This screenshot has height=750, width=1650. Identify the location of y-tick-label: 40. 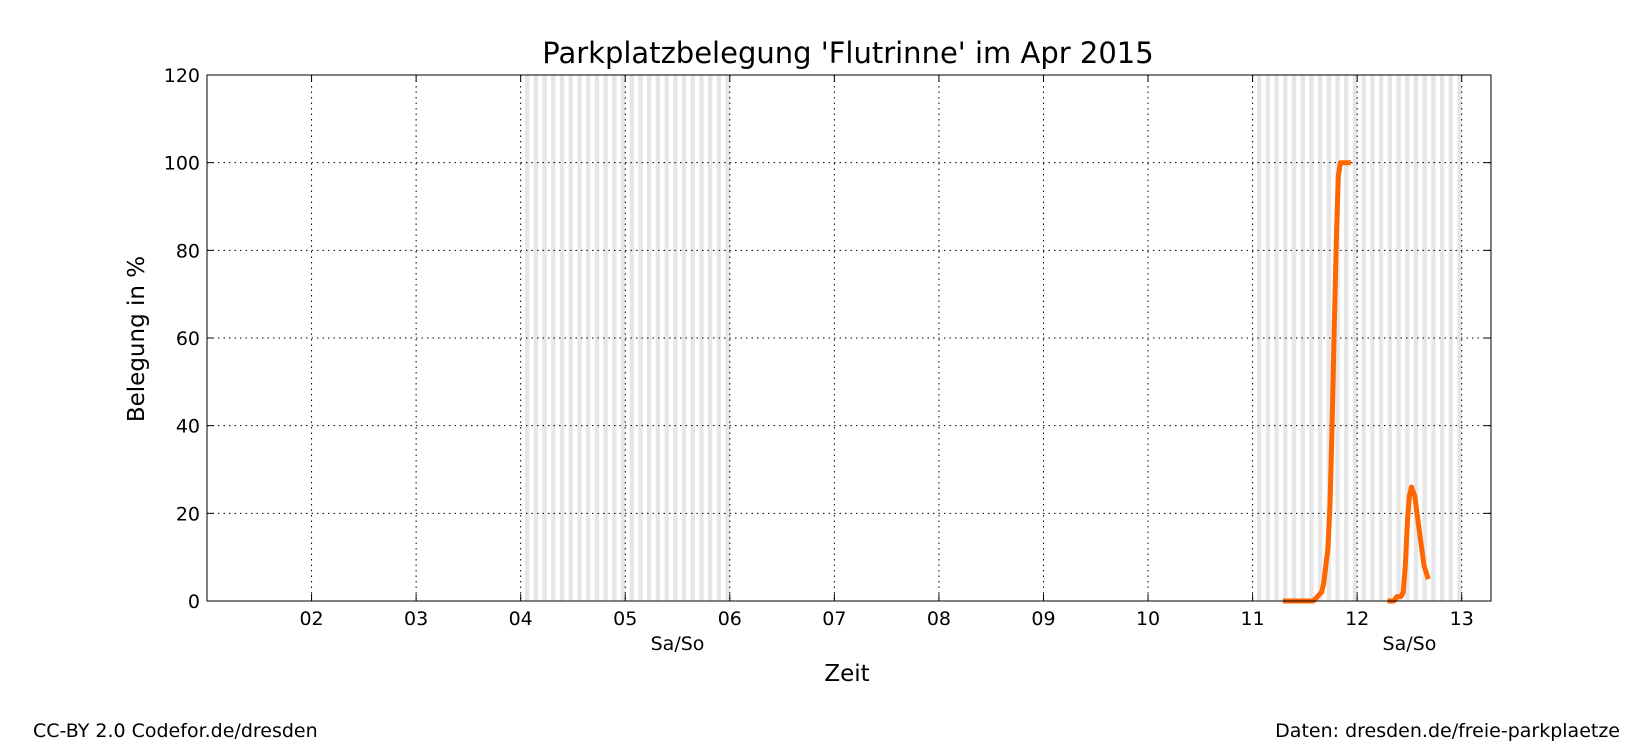
(188, 427).